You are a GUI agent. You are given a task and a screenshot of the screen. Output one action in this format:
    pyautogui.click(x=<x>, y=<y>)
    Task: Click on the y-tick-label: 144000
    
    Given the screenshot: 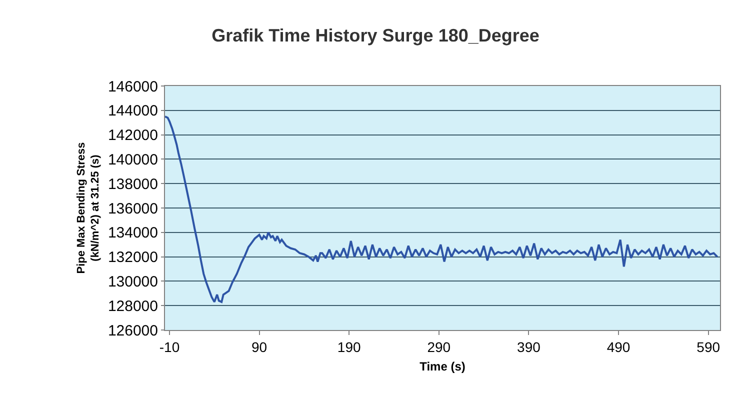 What is the action you would take?
    pyautogui.click(x=133, y=111)
    